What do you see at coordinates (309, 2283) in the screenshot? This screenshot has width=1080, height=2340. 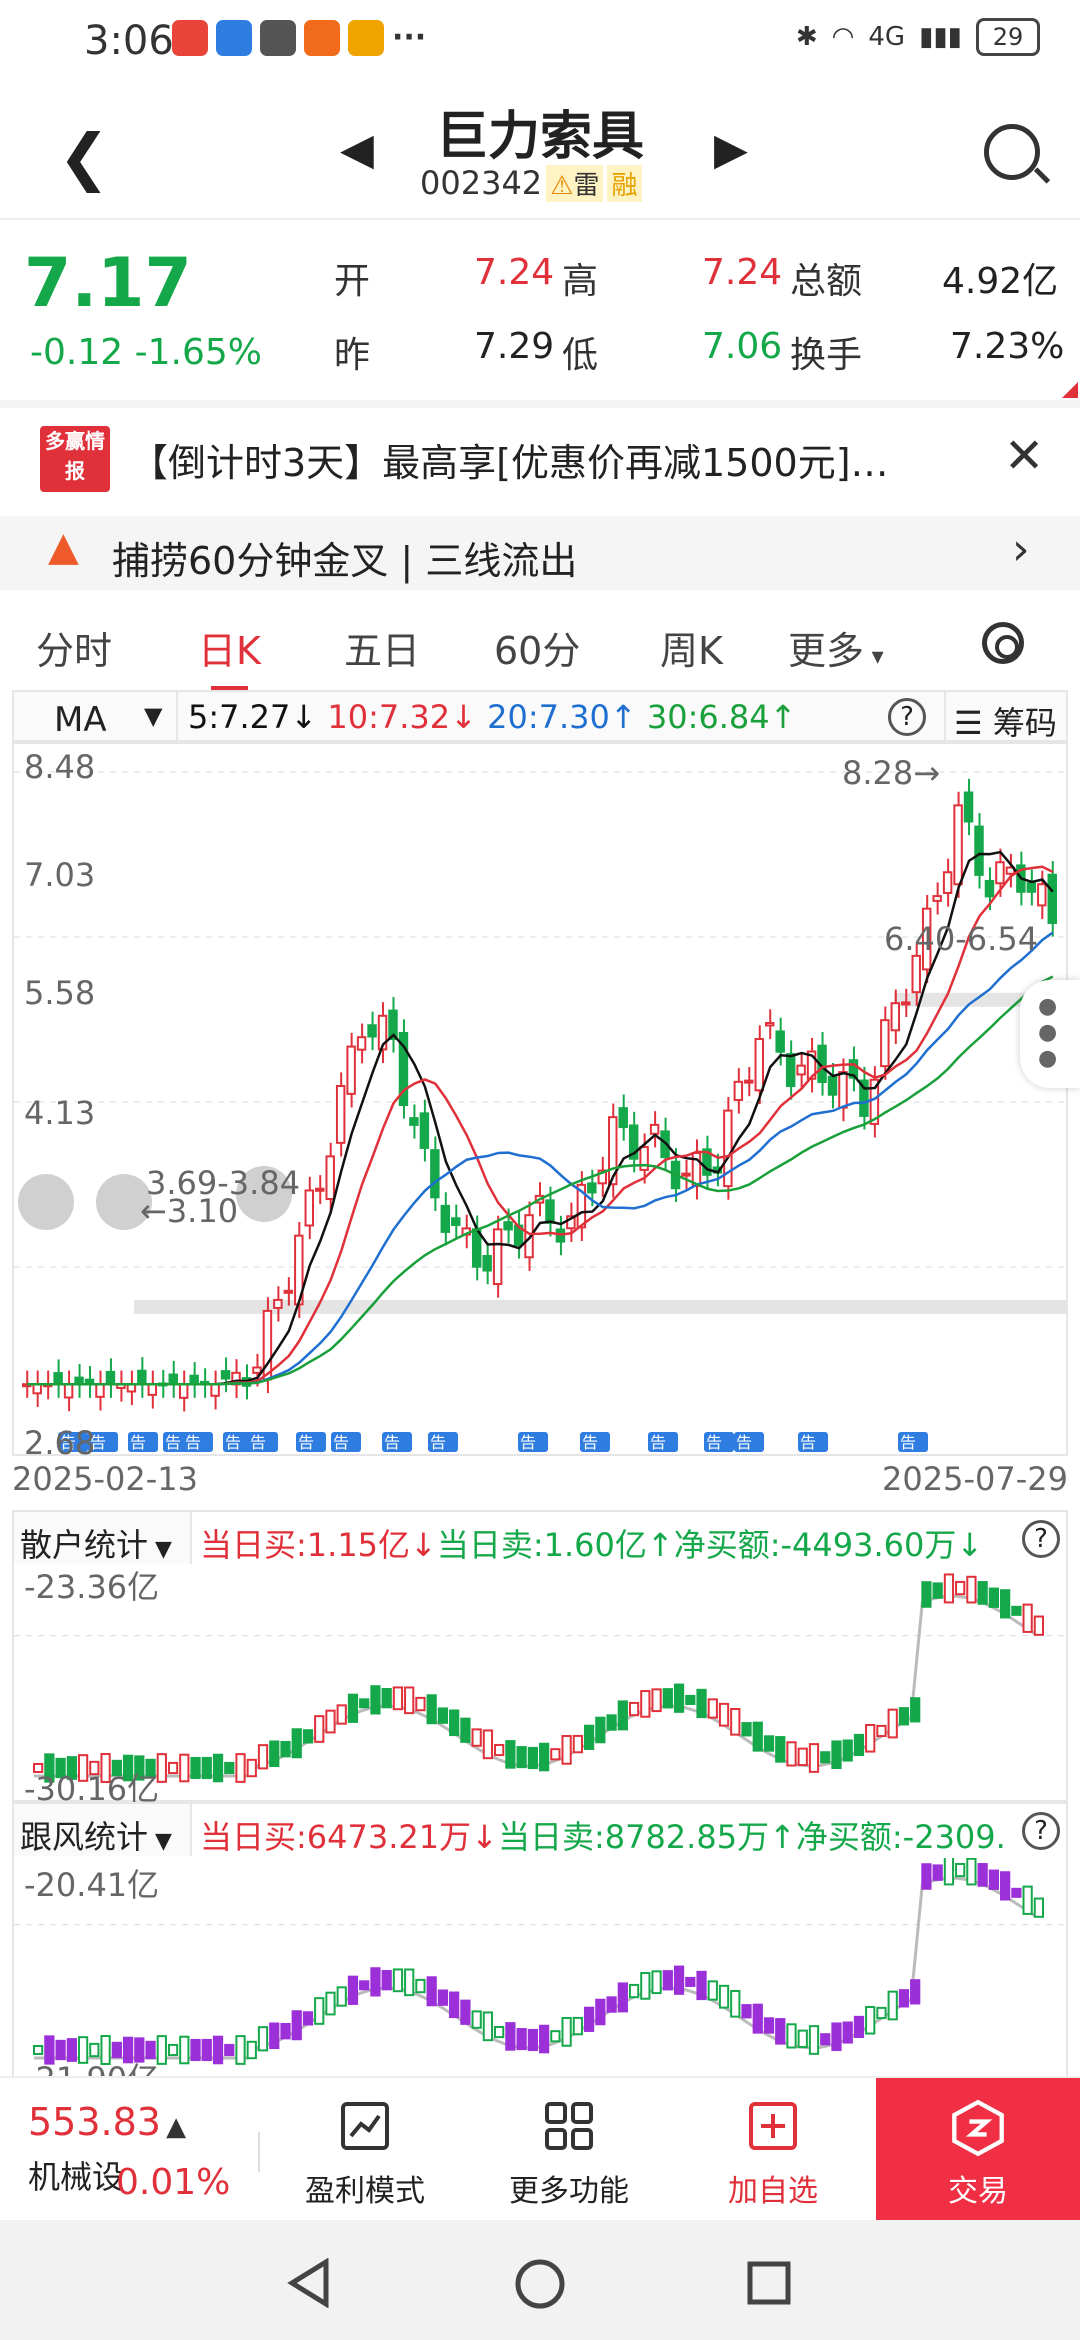 I see `nav-back-icon` at bounding box center [309, 2283].